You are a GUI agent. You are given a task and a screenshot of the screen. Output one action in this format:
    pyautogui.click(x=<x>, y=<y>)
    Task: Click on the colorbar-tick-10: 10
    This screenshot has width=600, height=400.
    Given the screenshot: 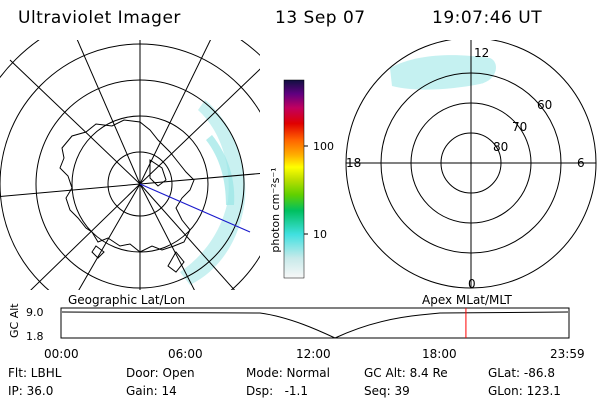 What is the action you would take?
    pyautogui.click(x=320, y=234)
    